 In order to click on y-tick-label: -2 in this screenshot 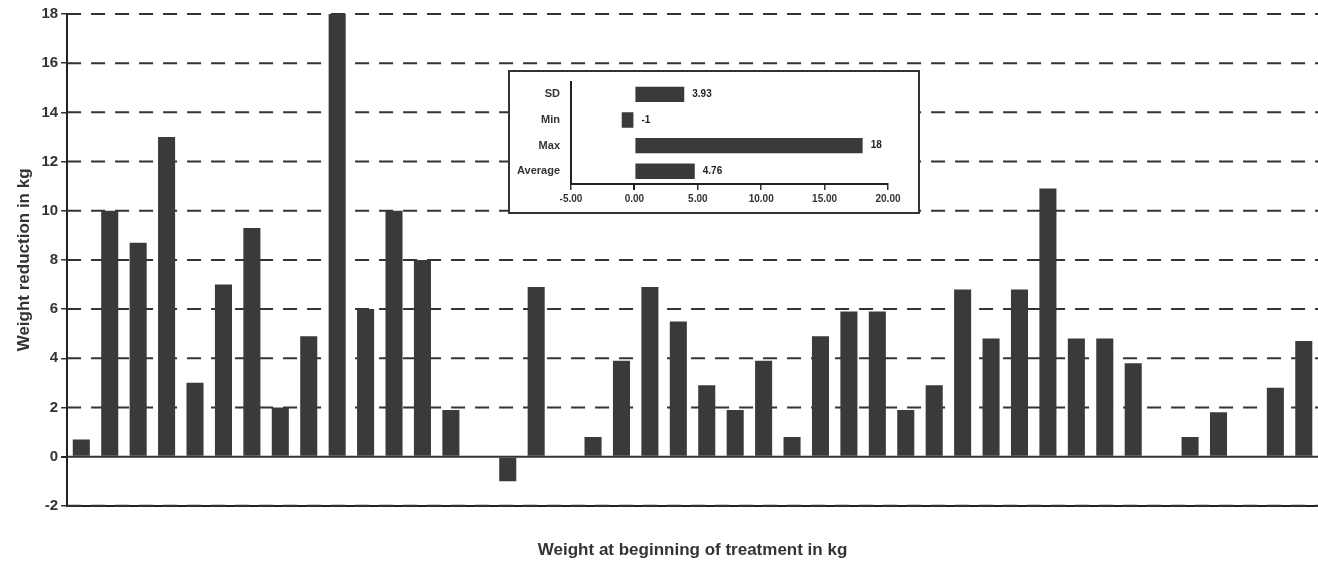, I will do `click(51, 504)`.